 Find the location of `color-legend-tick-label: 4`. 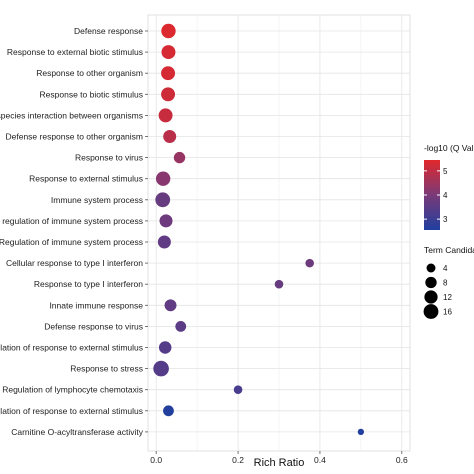

color-legend-tick-label: 4 is located at coordinates (445, 195).